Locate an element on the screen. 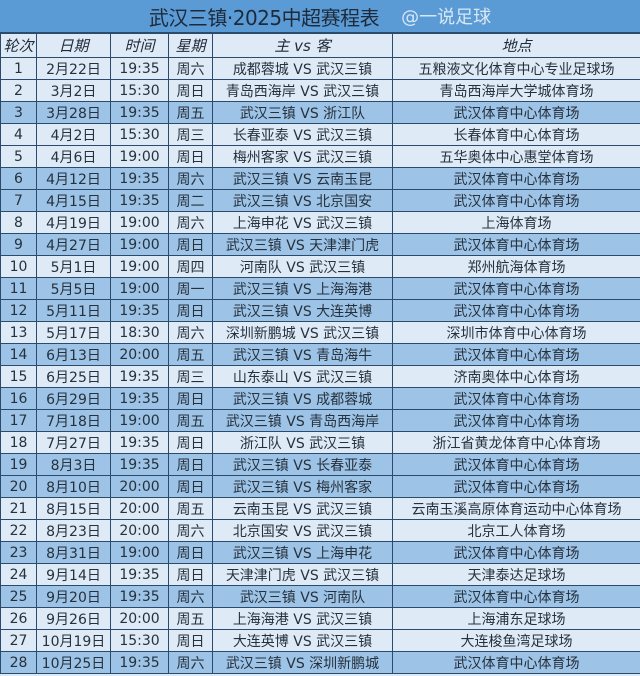 The width and height of the screenshot is (640, 676). cell-venue: 天津泰达足球场 is located at coordinates (516, 574).